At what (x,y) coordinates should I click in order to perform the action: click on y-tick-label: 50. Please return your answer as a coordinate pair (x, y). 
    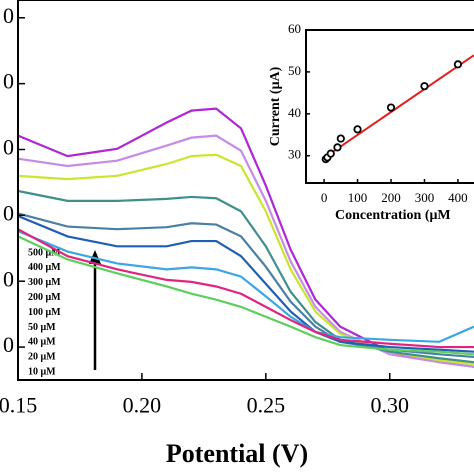
    Looking at the image, I should click on (294, 70).